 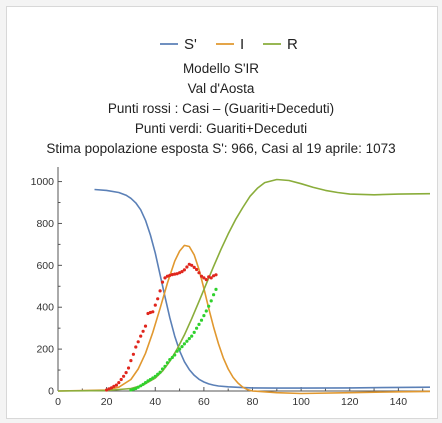 I want to click on y-tick-label: 1000, so click(x=43, y=182).